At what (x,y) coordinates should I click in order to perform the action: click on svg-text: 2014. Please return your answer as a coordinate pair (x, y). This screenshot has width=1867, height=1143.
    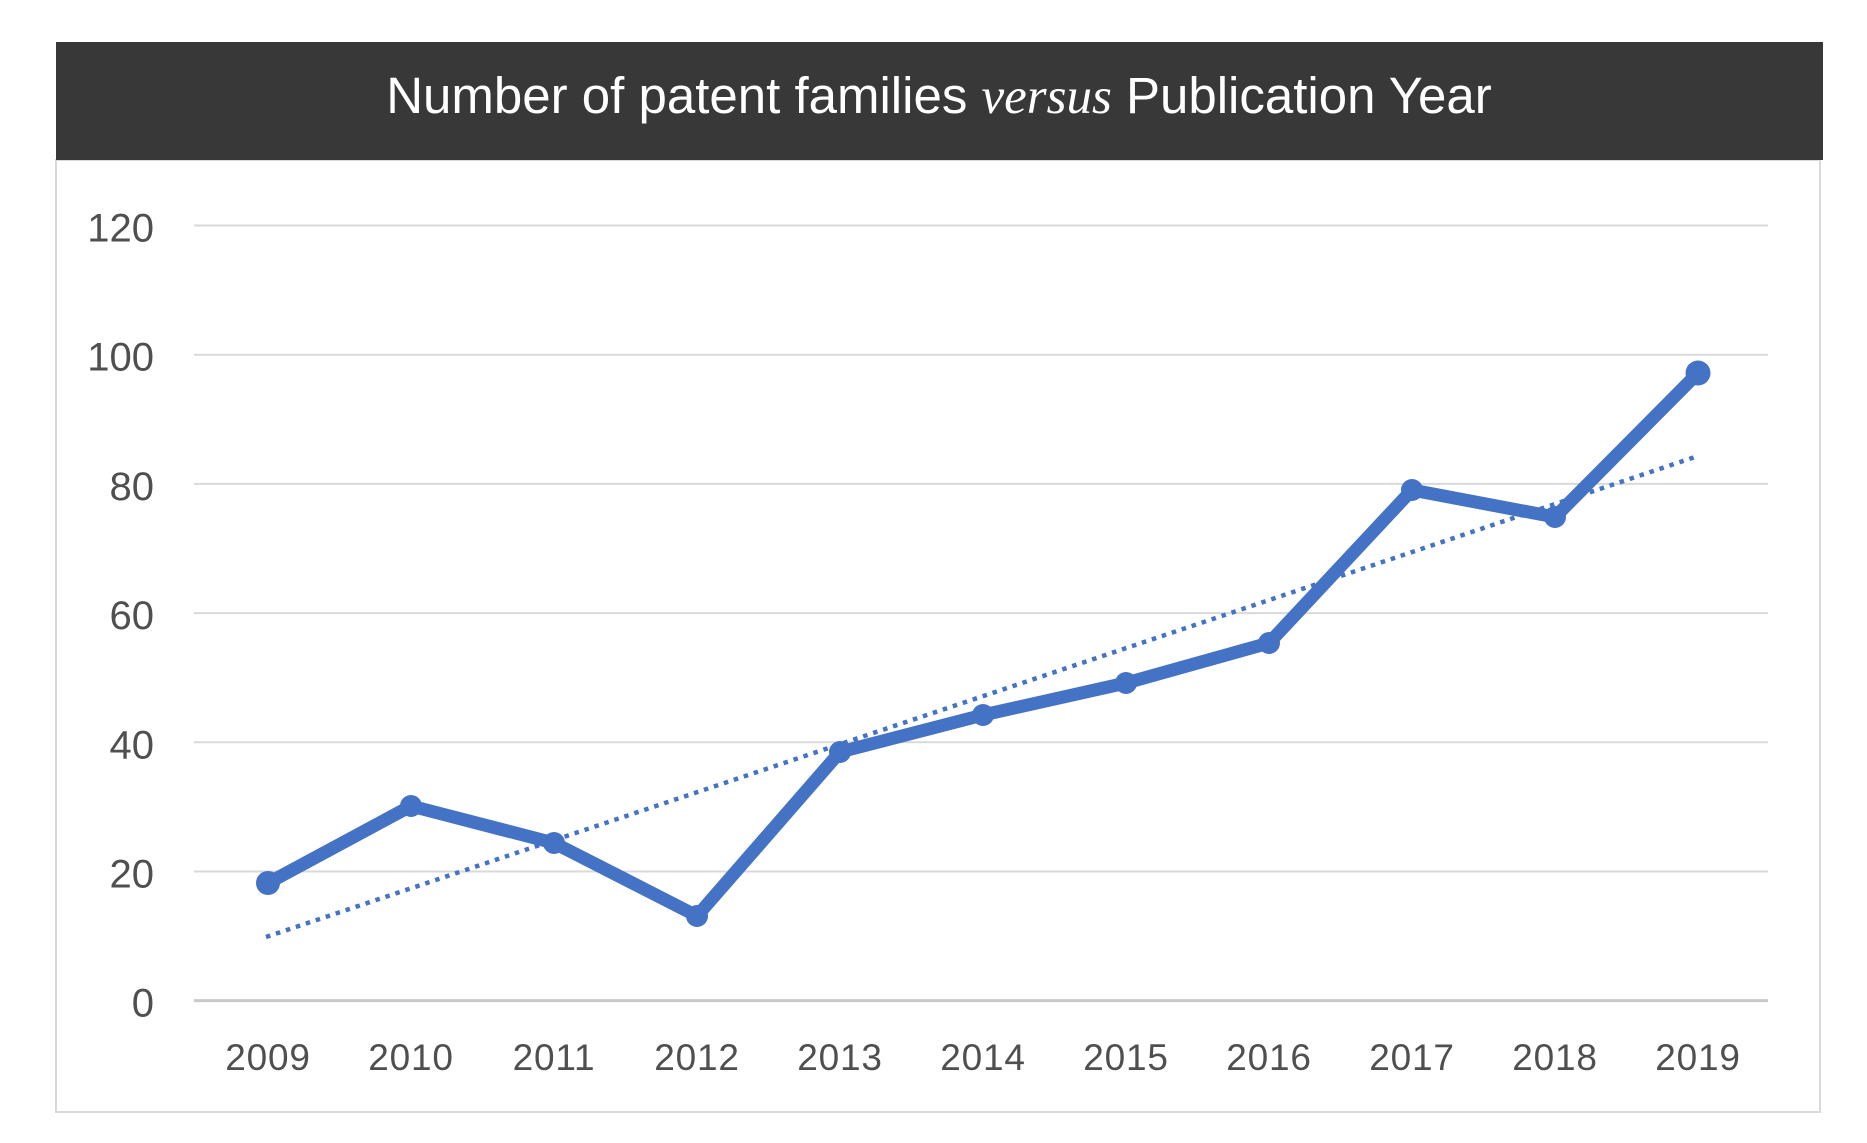
    Looking at the image, I should click on (983, 1057).